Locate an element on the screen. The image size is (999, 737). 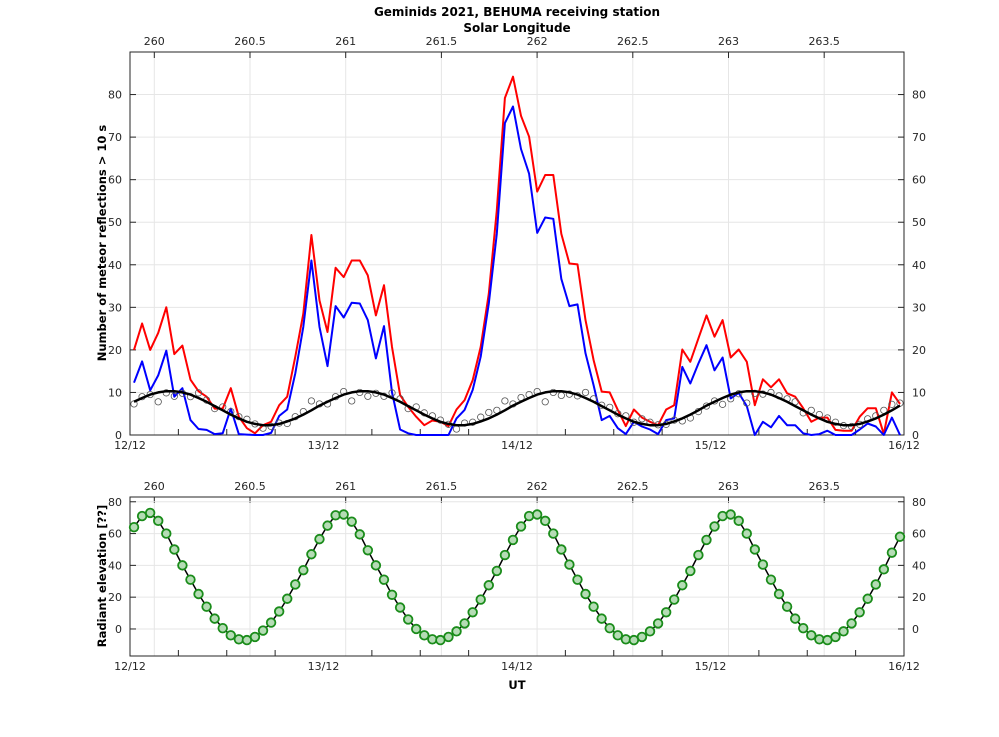
series-line is located at coordinates (517, 408).